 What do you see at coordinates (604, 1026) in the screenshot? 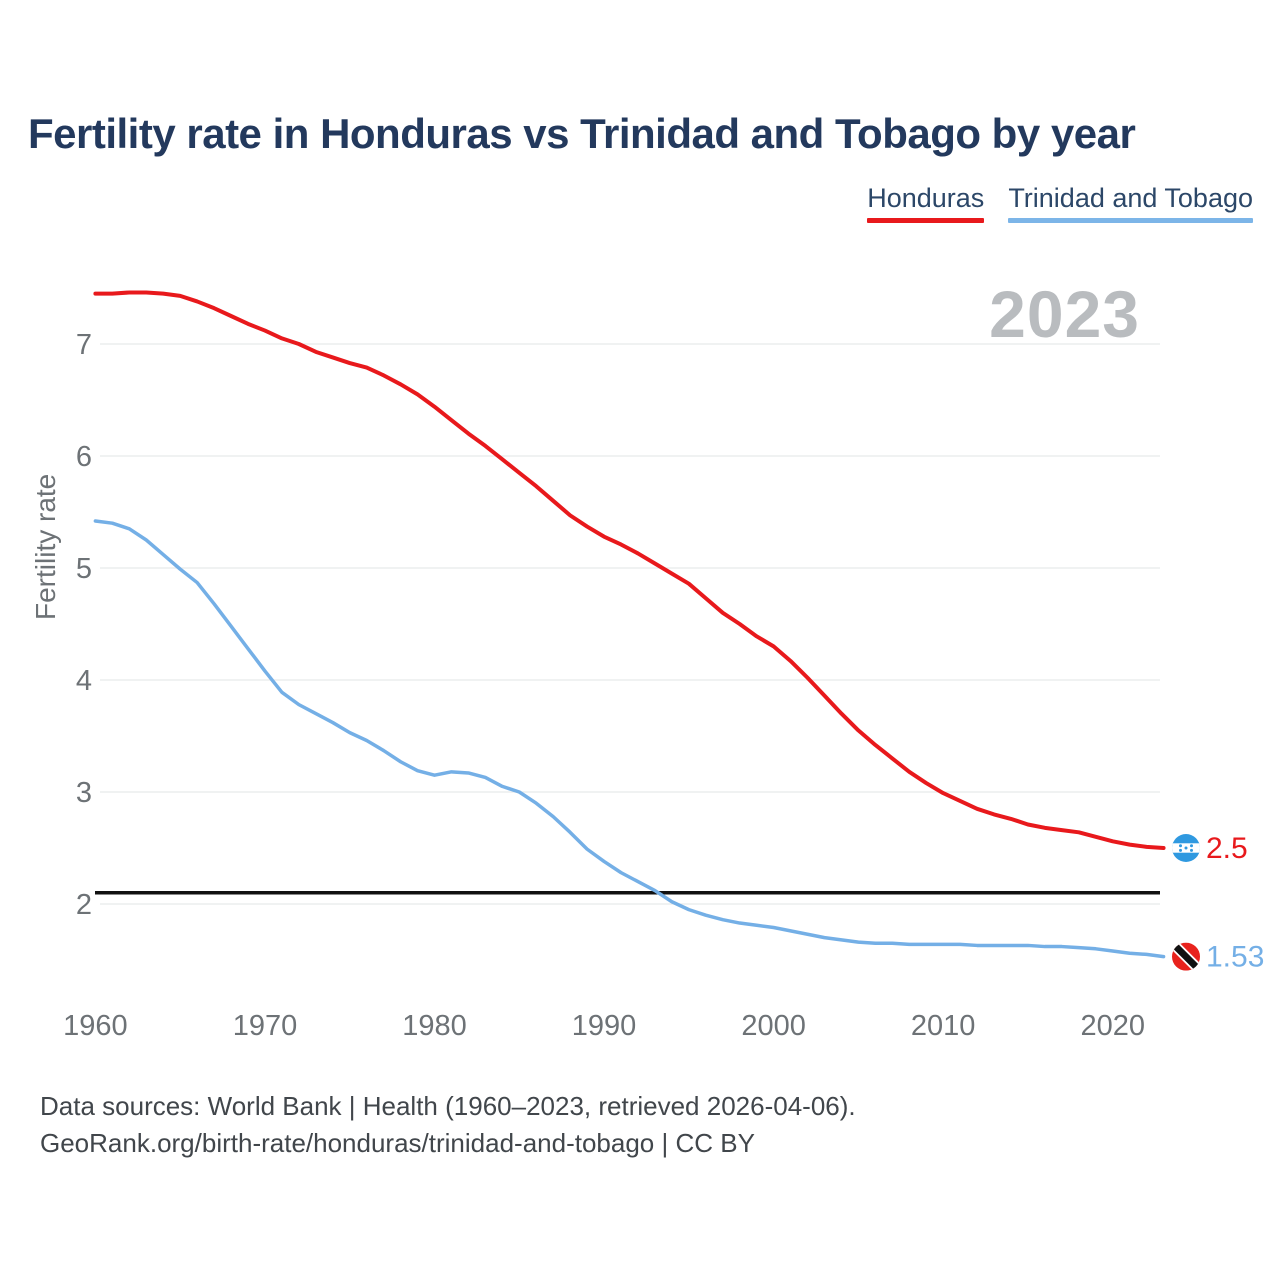
I see `x-tick-1990: 1990` at bounding box center [604, 1026].